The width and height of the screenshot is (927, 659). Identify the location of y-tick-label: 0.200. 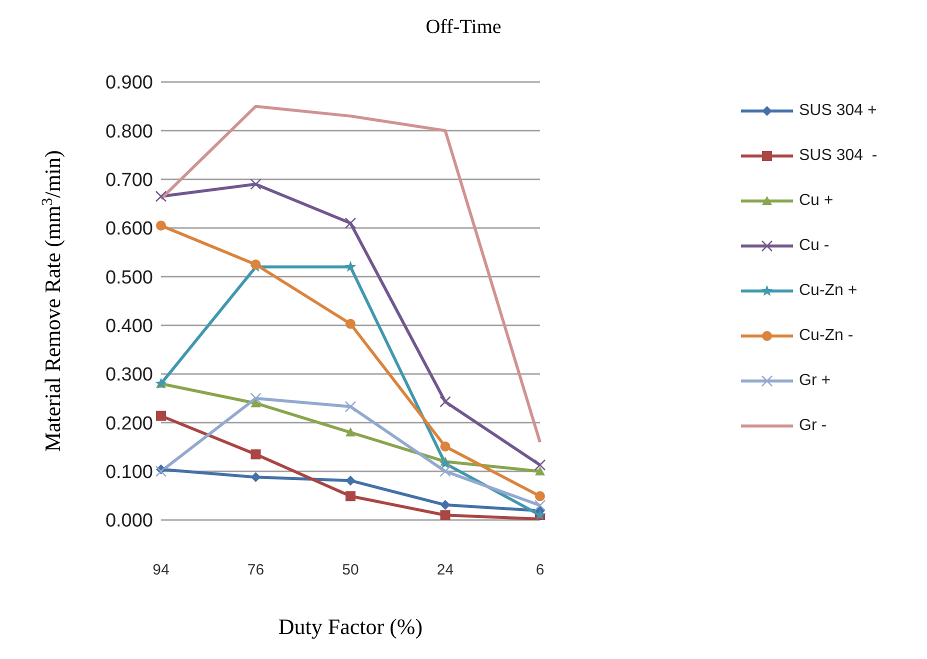
(129, 423).